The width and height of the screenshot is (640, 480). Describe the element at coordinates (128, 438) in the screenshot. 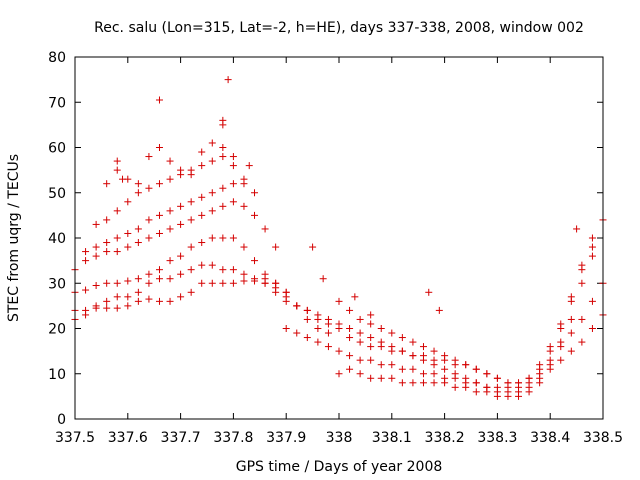

I see `x-tick-label: 337.6` at that location.